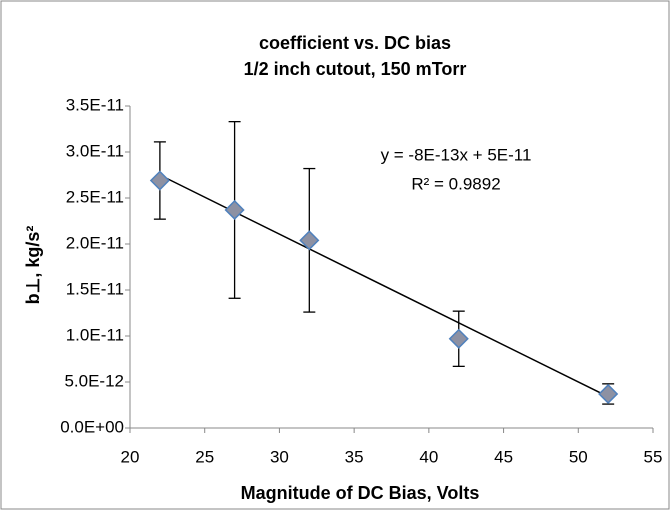 This screenshot has height=510, width=670. What do you see at coordinates (95, 288) in the screenshot?
I see `y-tick-label: 1.5E-11` at bounding box center [95, 288].